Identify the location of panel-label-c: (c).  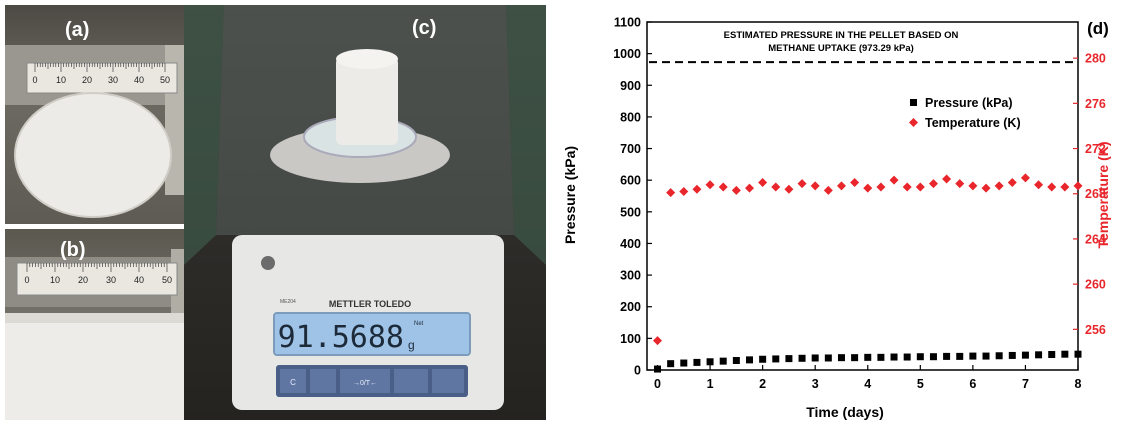
(424, 28).